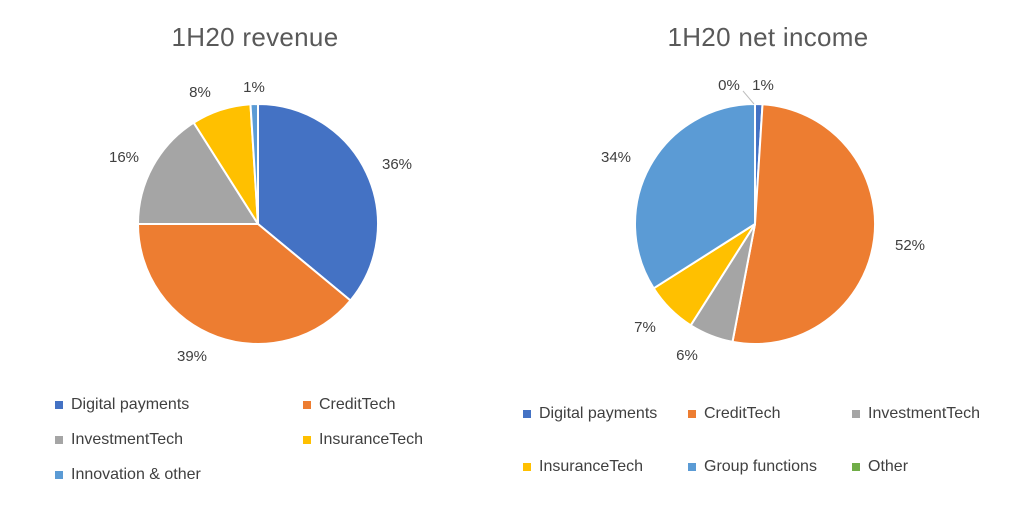  I want to click on data-label-investmenttech: 6%, so click(687, 355).